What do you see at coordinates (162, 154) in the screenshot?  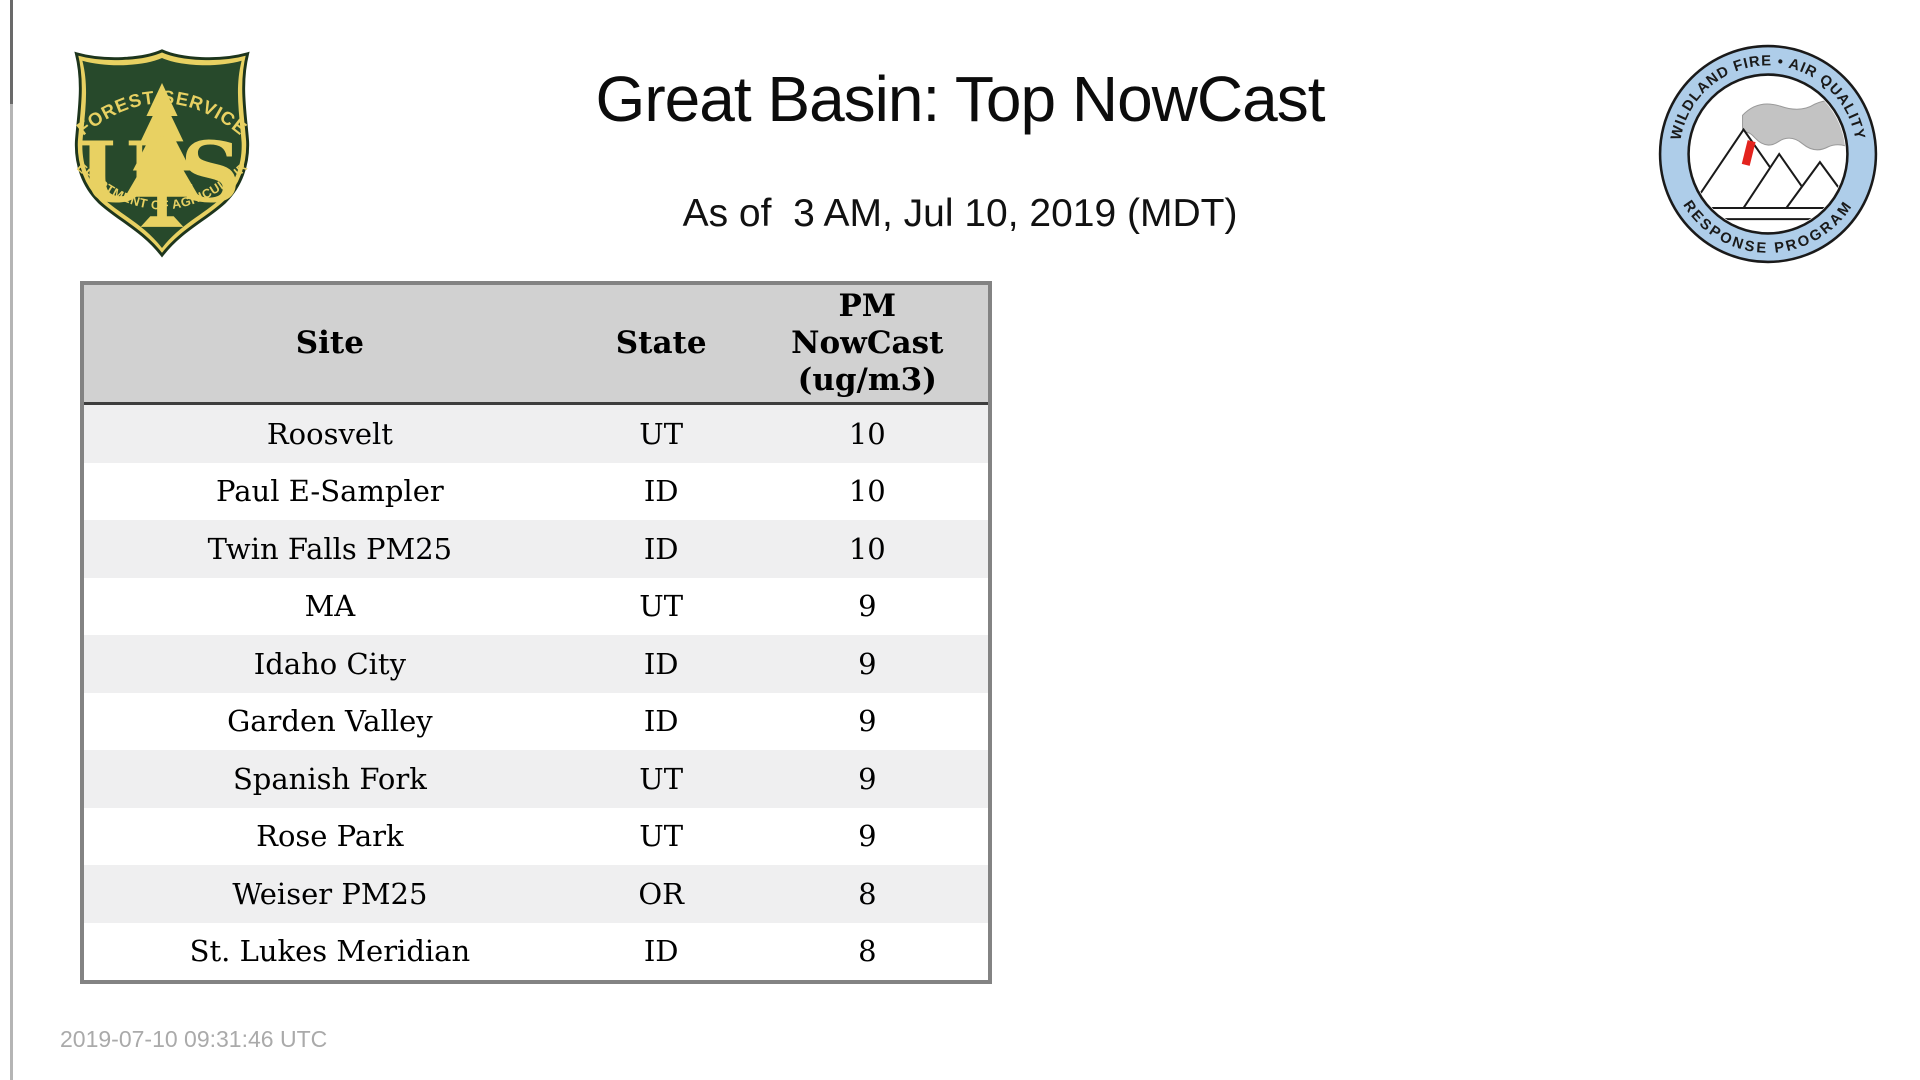 I see `pine-tree-icon` at bounding box center [162, 154].